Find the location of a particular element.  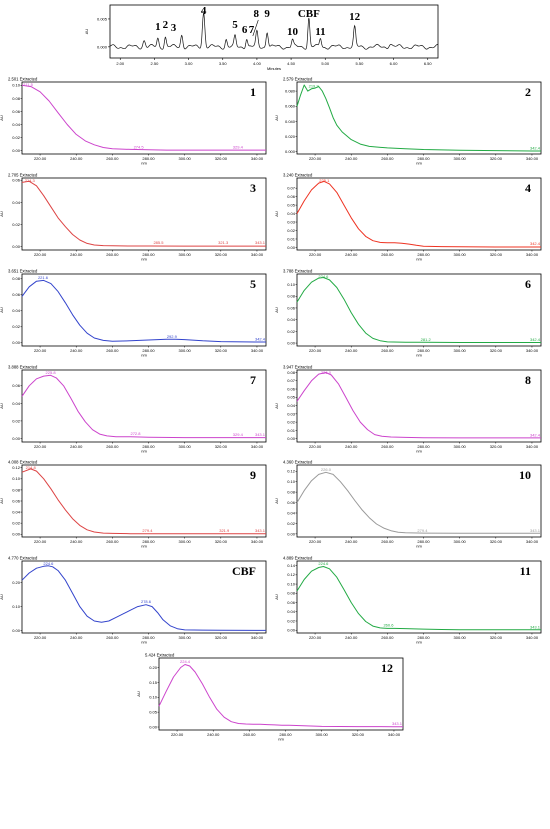

spectrum-title: 2.705 Extracted is located at coordinates (23, 175).